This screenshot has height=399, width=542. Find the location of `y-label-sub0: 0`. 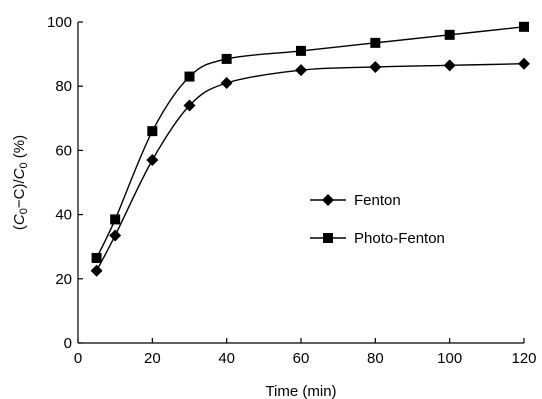

y-label-sub0: 0 is located at coordinates (24, 211).